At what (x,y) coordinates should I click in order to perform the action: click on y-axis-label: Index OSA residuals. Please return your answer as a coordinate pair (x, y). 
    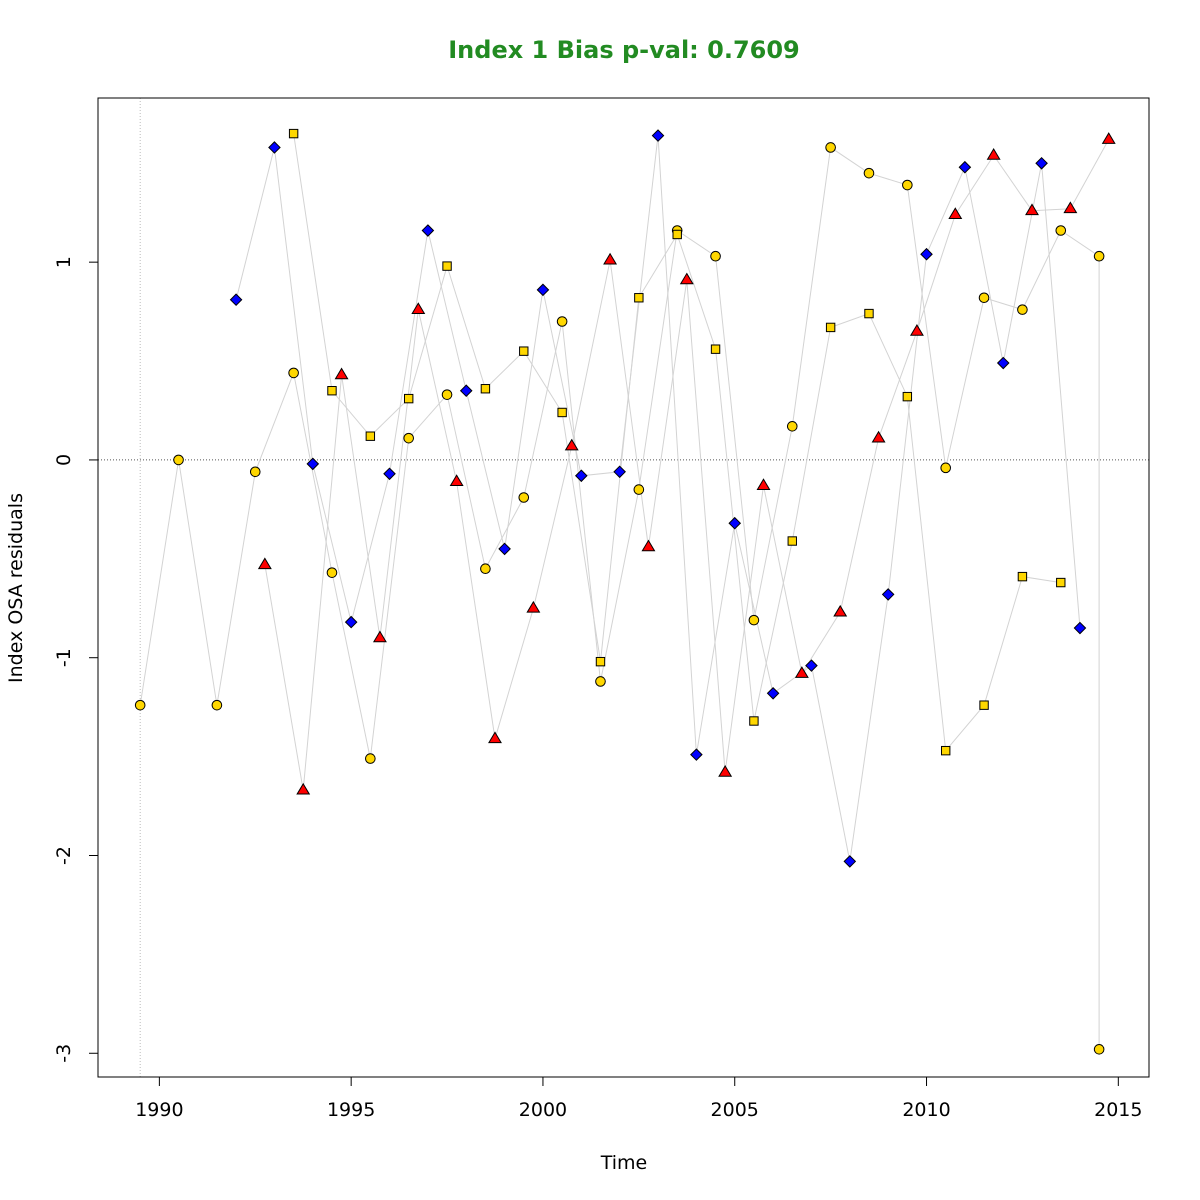
    Looking at the image, I should click on (16, 588).